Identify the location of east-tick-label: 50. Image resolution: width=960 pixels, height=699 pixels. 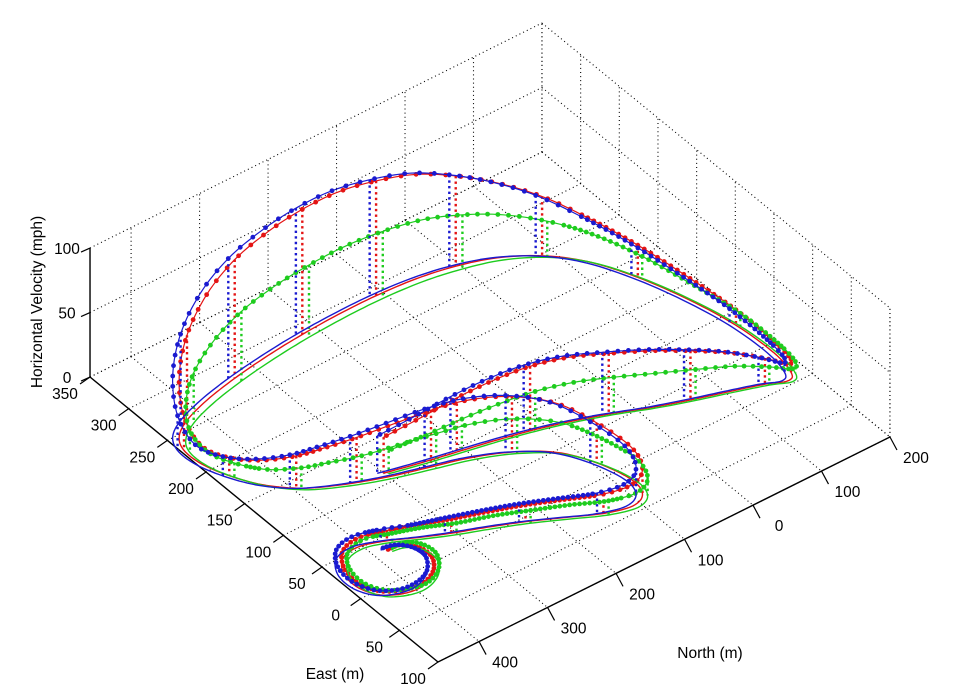
(297, 584).